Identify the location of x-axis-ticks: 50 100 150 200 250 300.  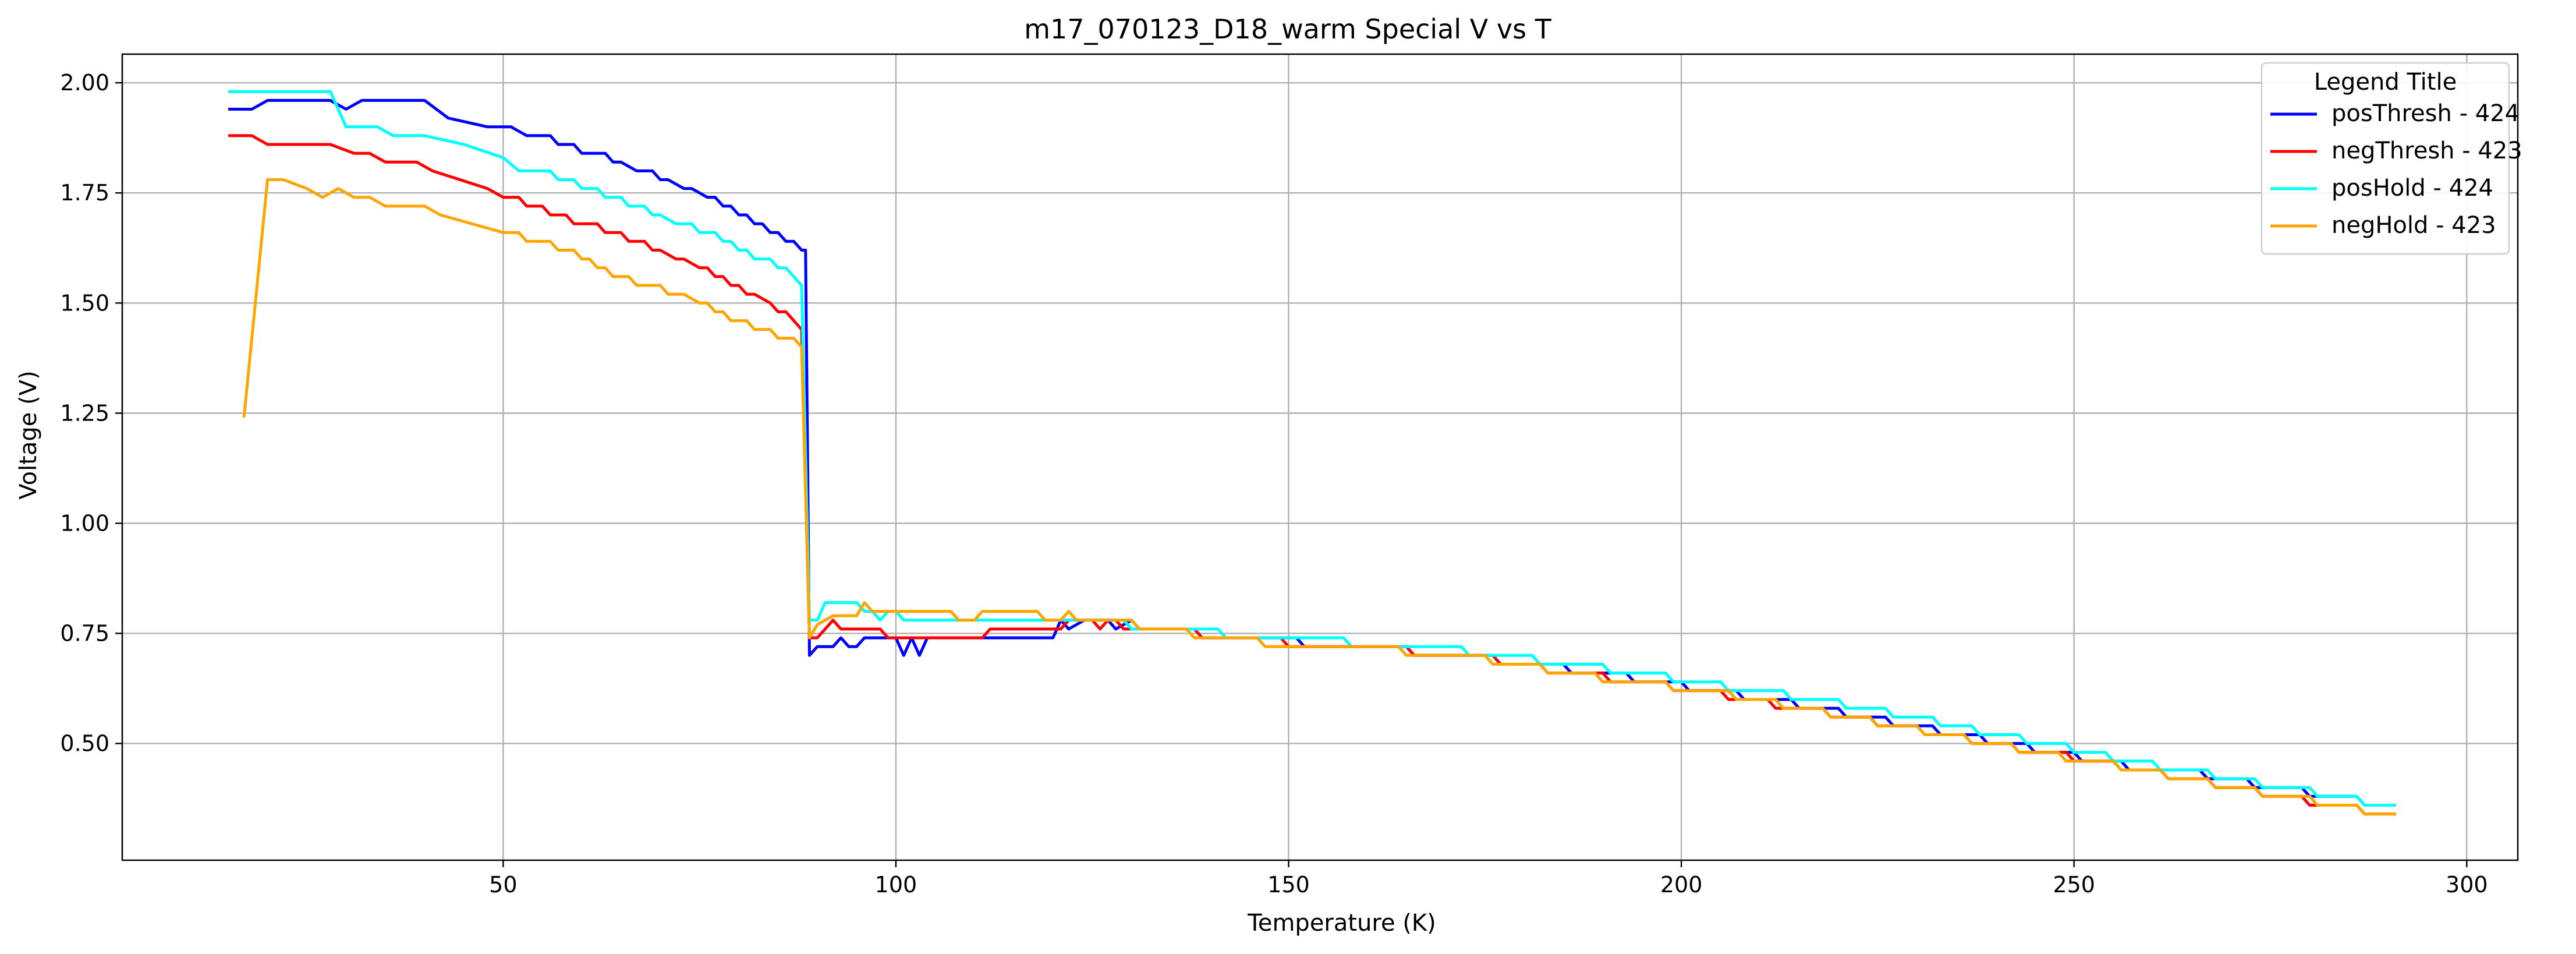
(1488, 879).